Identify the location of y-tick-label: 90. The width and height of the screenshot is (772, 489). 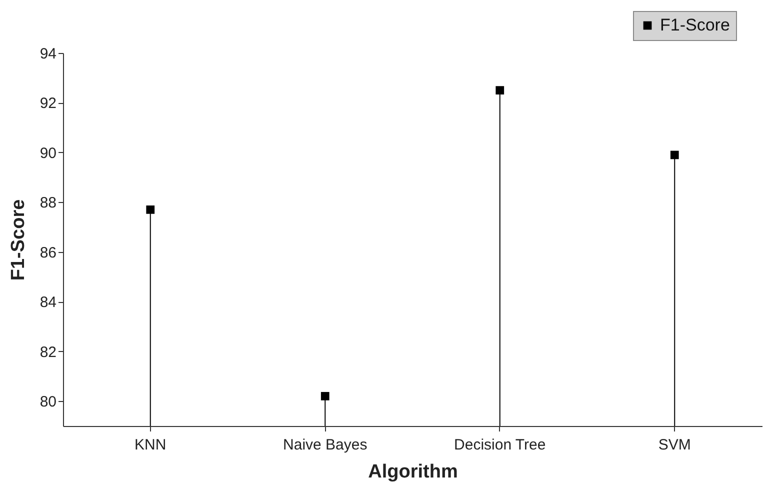
(48, 153).